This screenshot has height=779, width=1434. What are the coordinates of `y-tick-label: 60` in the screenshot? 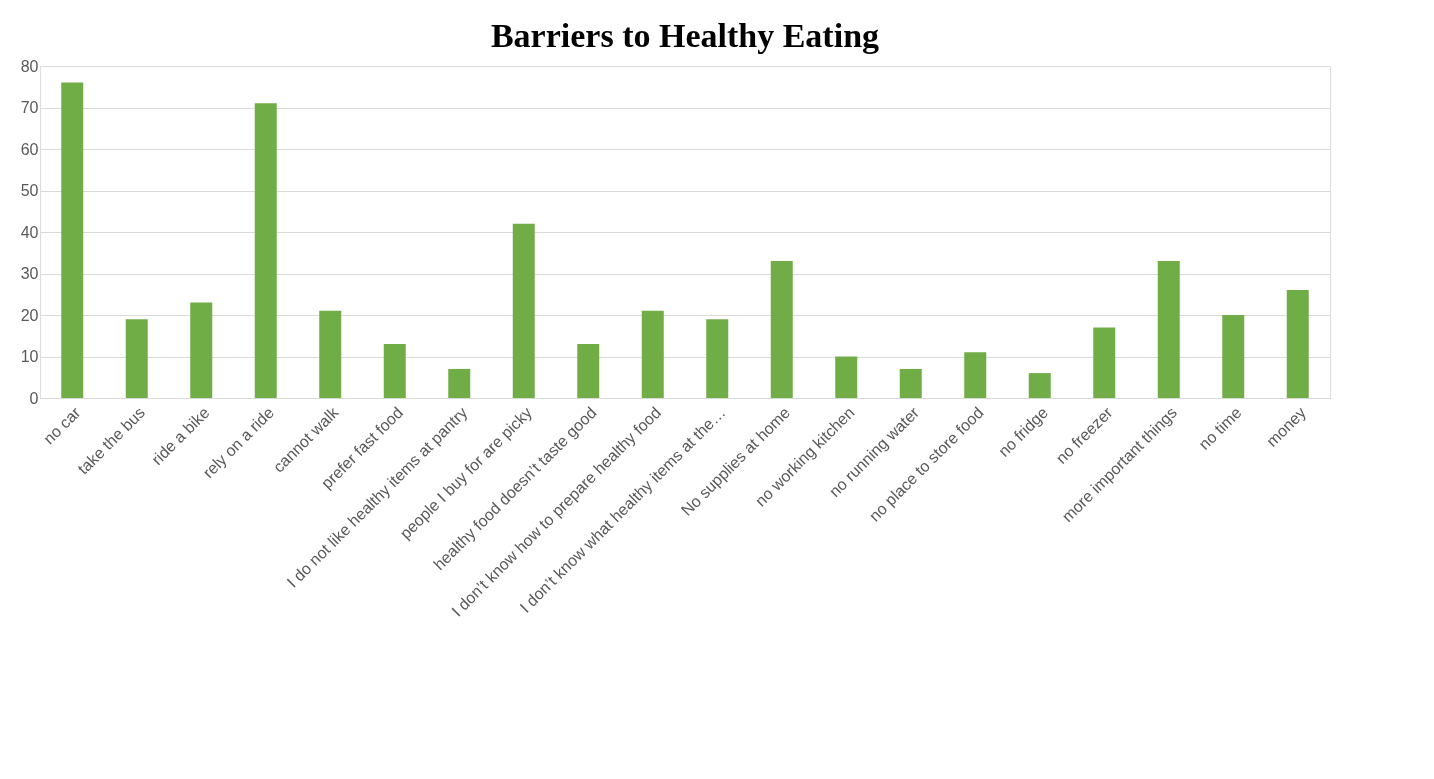 It's located at (29, 149).